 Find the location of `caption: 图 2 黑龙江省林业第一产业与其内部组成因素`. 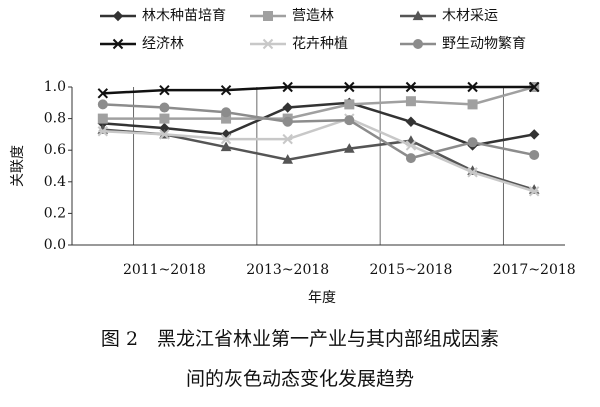

caption: 图 2 黑龙江省林业第一产业与其内部组成因素 is located at coordinates (300, 339).